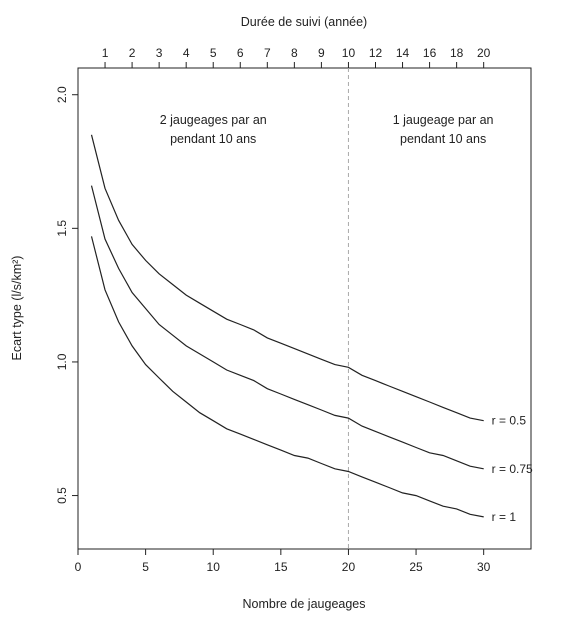  Describe the element at coordinates (240, 53) in the screenshot. I see `top-tick-label: 6` at that location.